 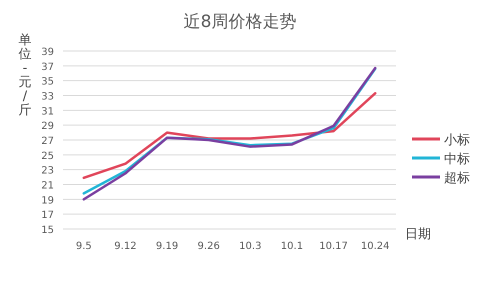 I want to click on y-tick-label: 33, so click(x=47, y=97).